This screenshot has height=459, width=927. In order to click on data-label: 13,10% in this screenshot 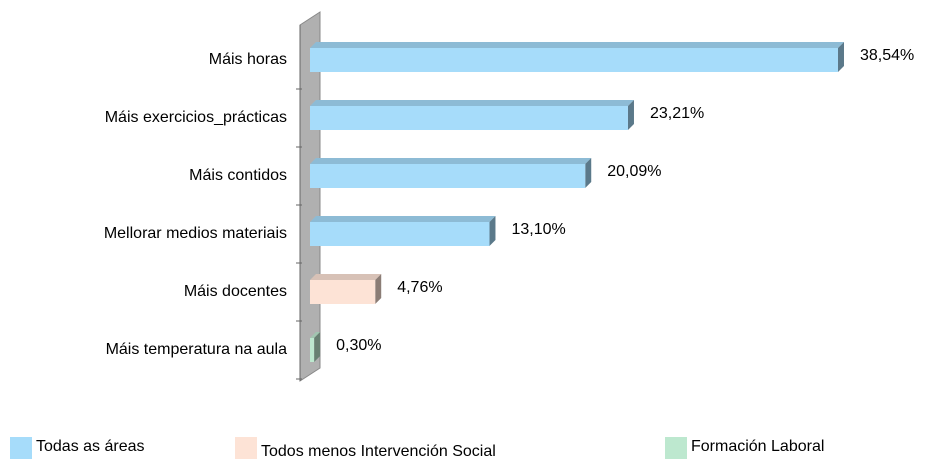, I will do `click(538, 229)`.